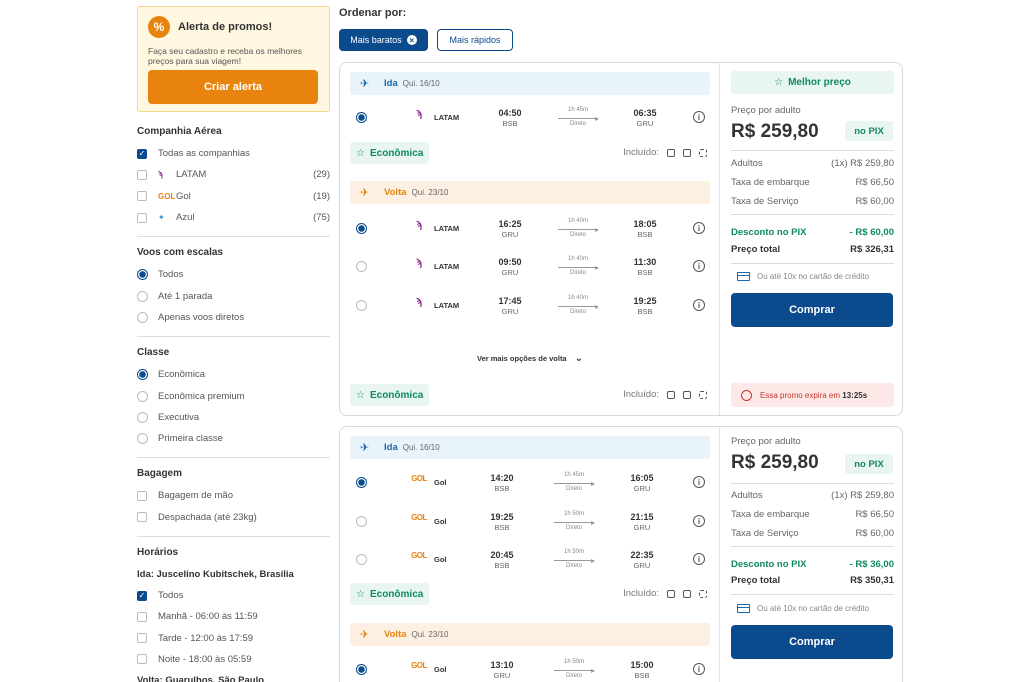 The height and width of the screenshot is (682, 1024). What do you see at coordinates (233, 174) in the screenshot?
I see `filter-option-latam: ϡ LATAM (29)` at bounding box center [233, 174].